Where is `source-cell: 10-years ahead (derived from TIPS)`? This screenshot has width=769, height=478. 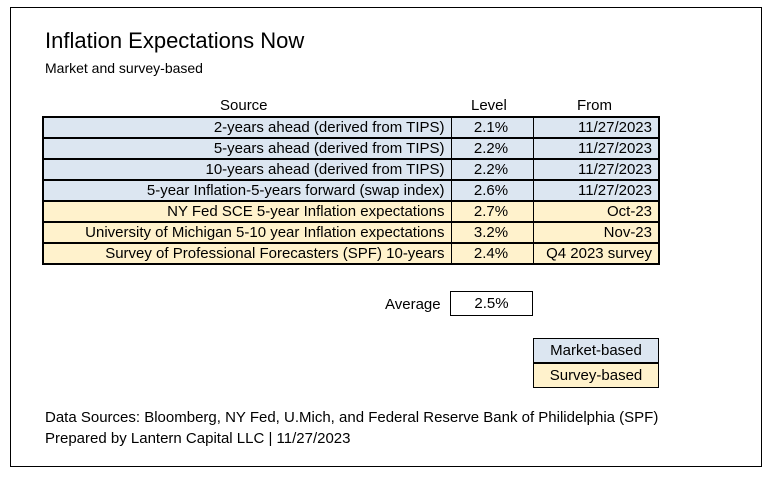 source-cell: 10-years ahead (derived from TIPS) is located at coordinates (247, 169).